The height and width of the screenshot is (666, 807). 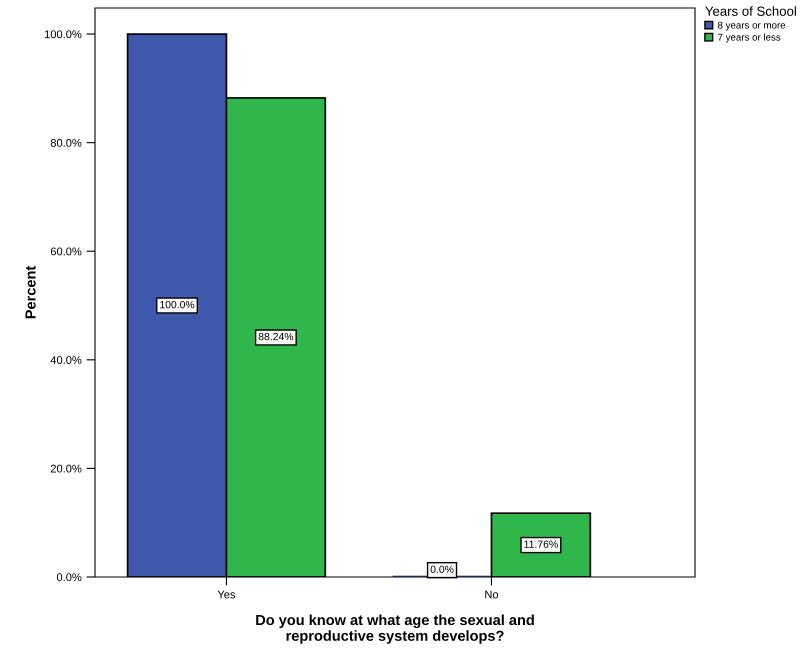 I want to click on data-label: 88.24%, so click(x=276, y=336).